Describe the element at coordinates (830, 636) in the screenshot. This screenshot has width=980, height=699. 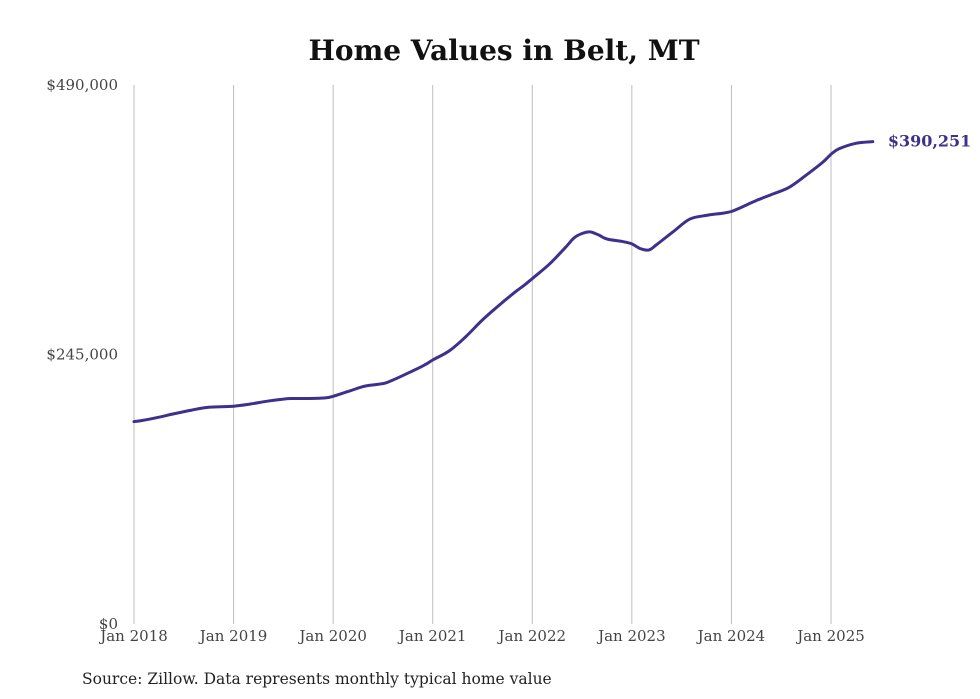
I see `x-tick-label: Jan 2025` at that location.